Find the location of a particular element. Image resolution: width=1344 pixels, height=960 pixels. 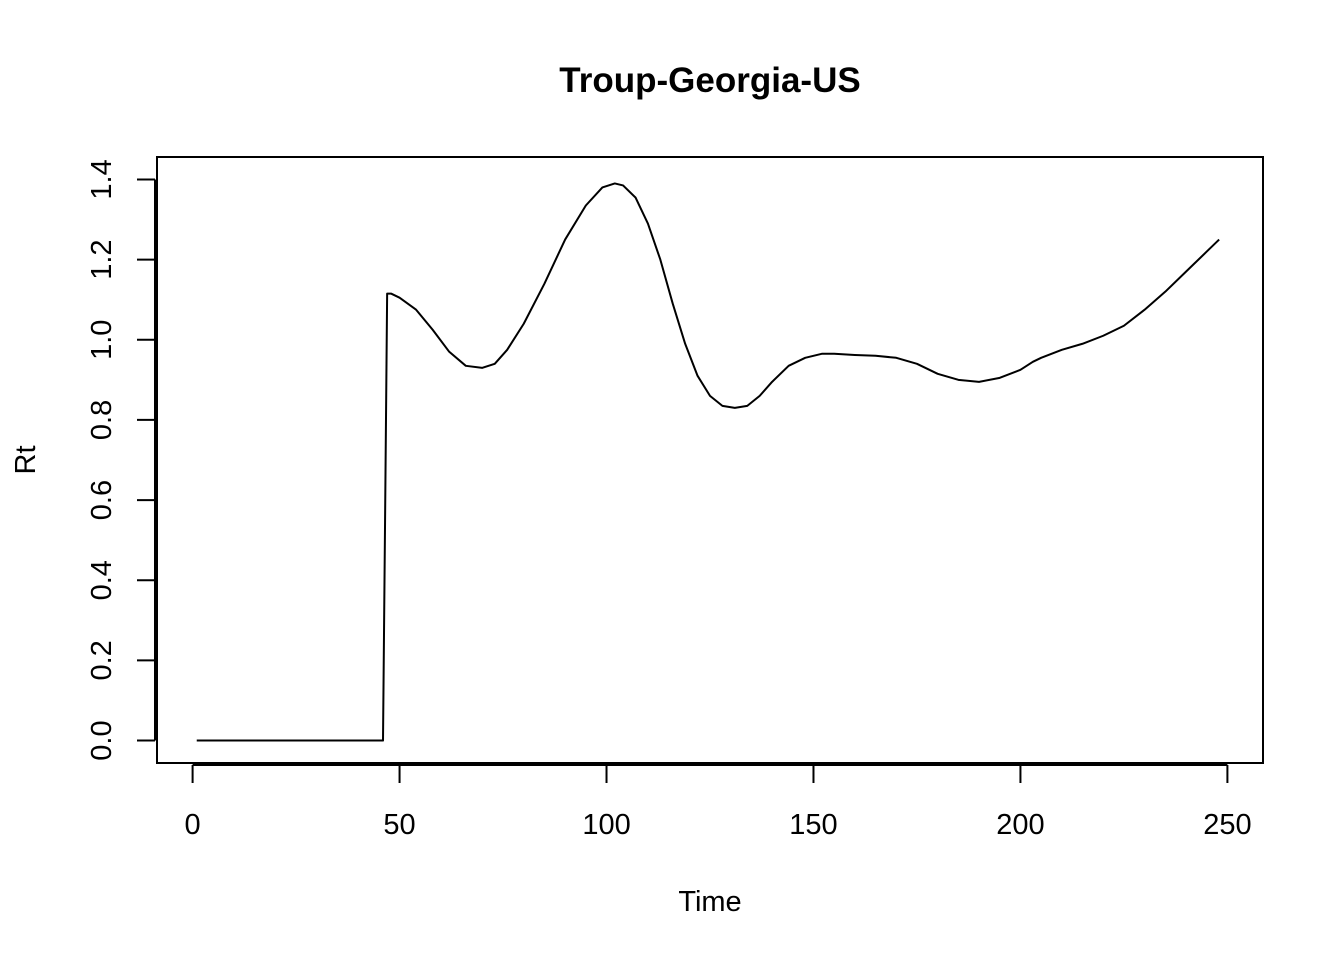

y-tick-label: 1.2 is located at coordinates (102, 259).